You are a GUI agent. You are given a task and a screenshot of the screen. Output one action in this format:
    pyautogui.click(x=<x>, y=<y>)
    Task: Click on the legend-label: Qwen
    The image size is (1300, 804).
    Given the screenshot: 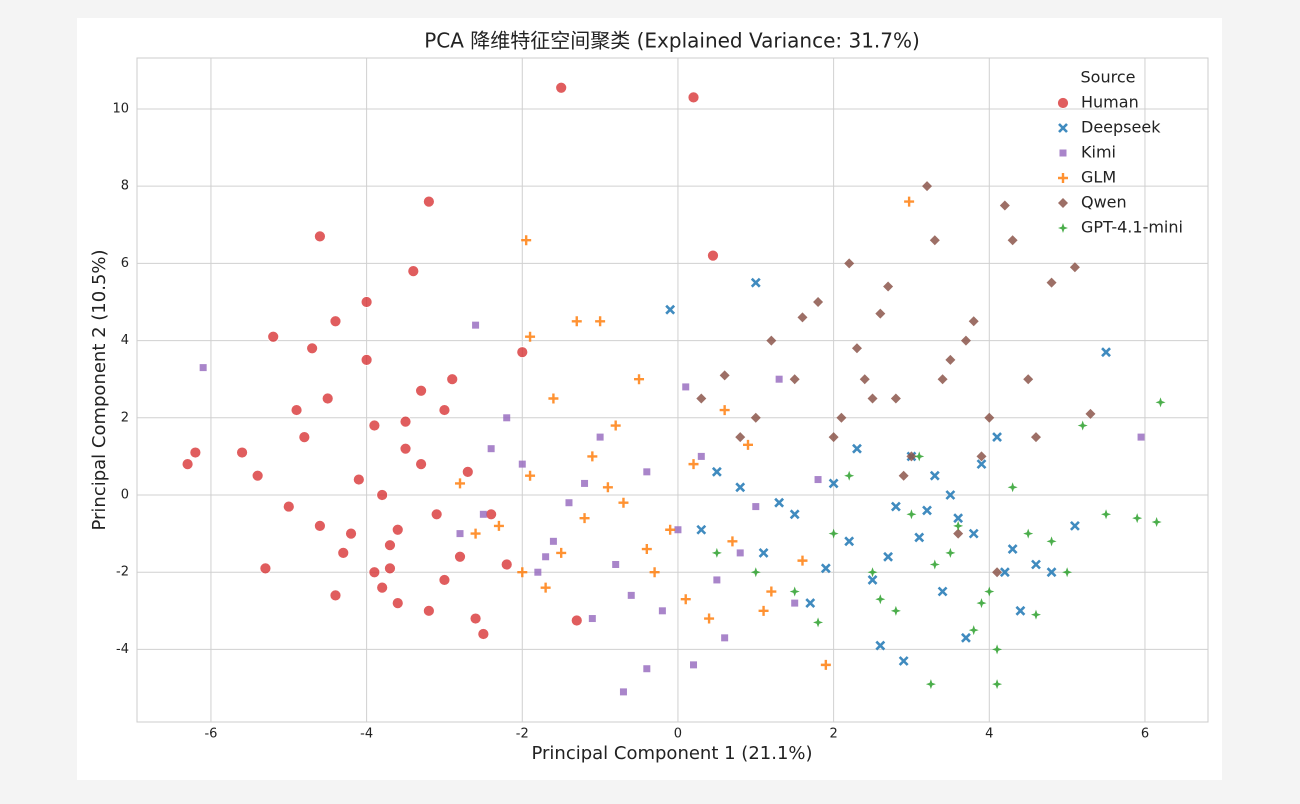 What is the action you would take?
    pyautogui.click(x=1104, y=202)
    